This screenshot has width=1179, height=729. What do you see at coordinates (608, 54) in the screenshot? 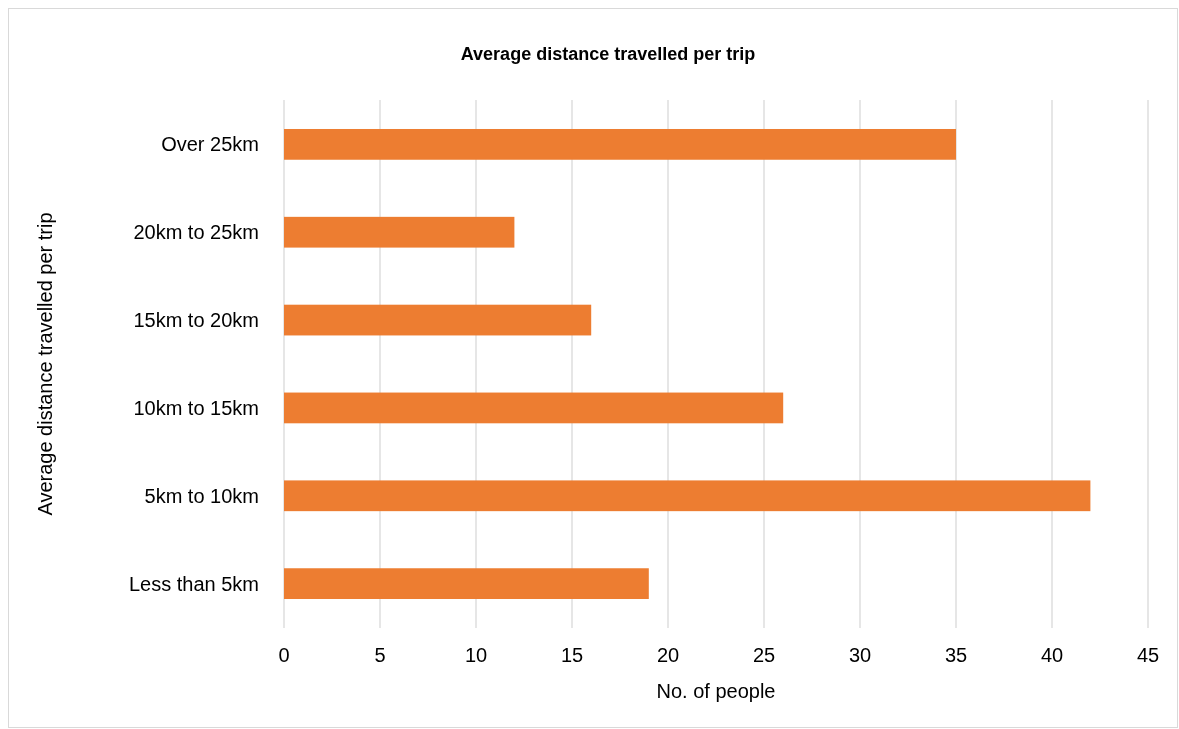
I see `chart-title: Average distance travelled per trip` at bounding box center [608, 54].